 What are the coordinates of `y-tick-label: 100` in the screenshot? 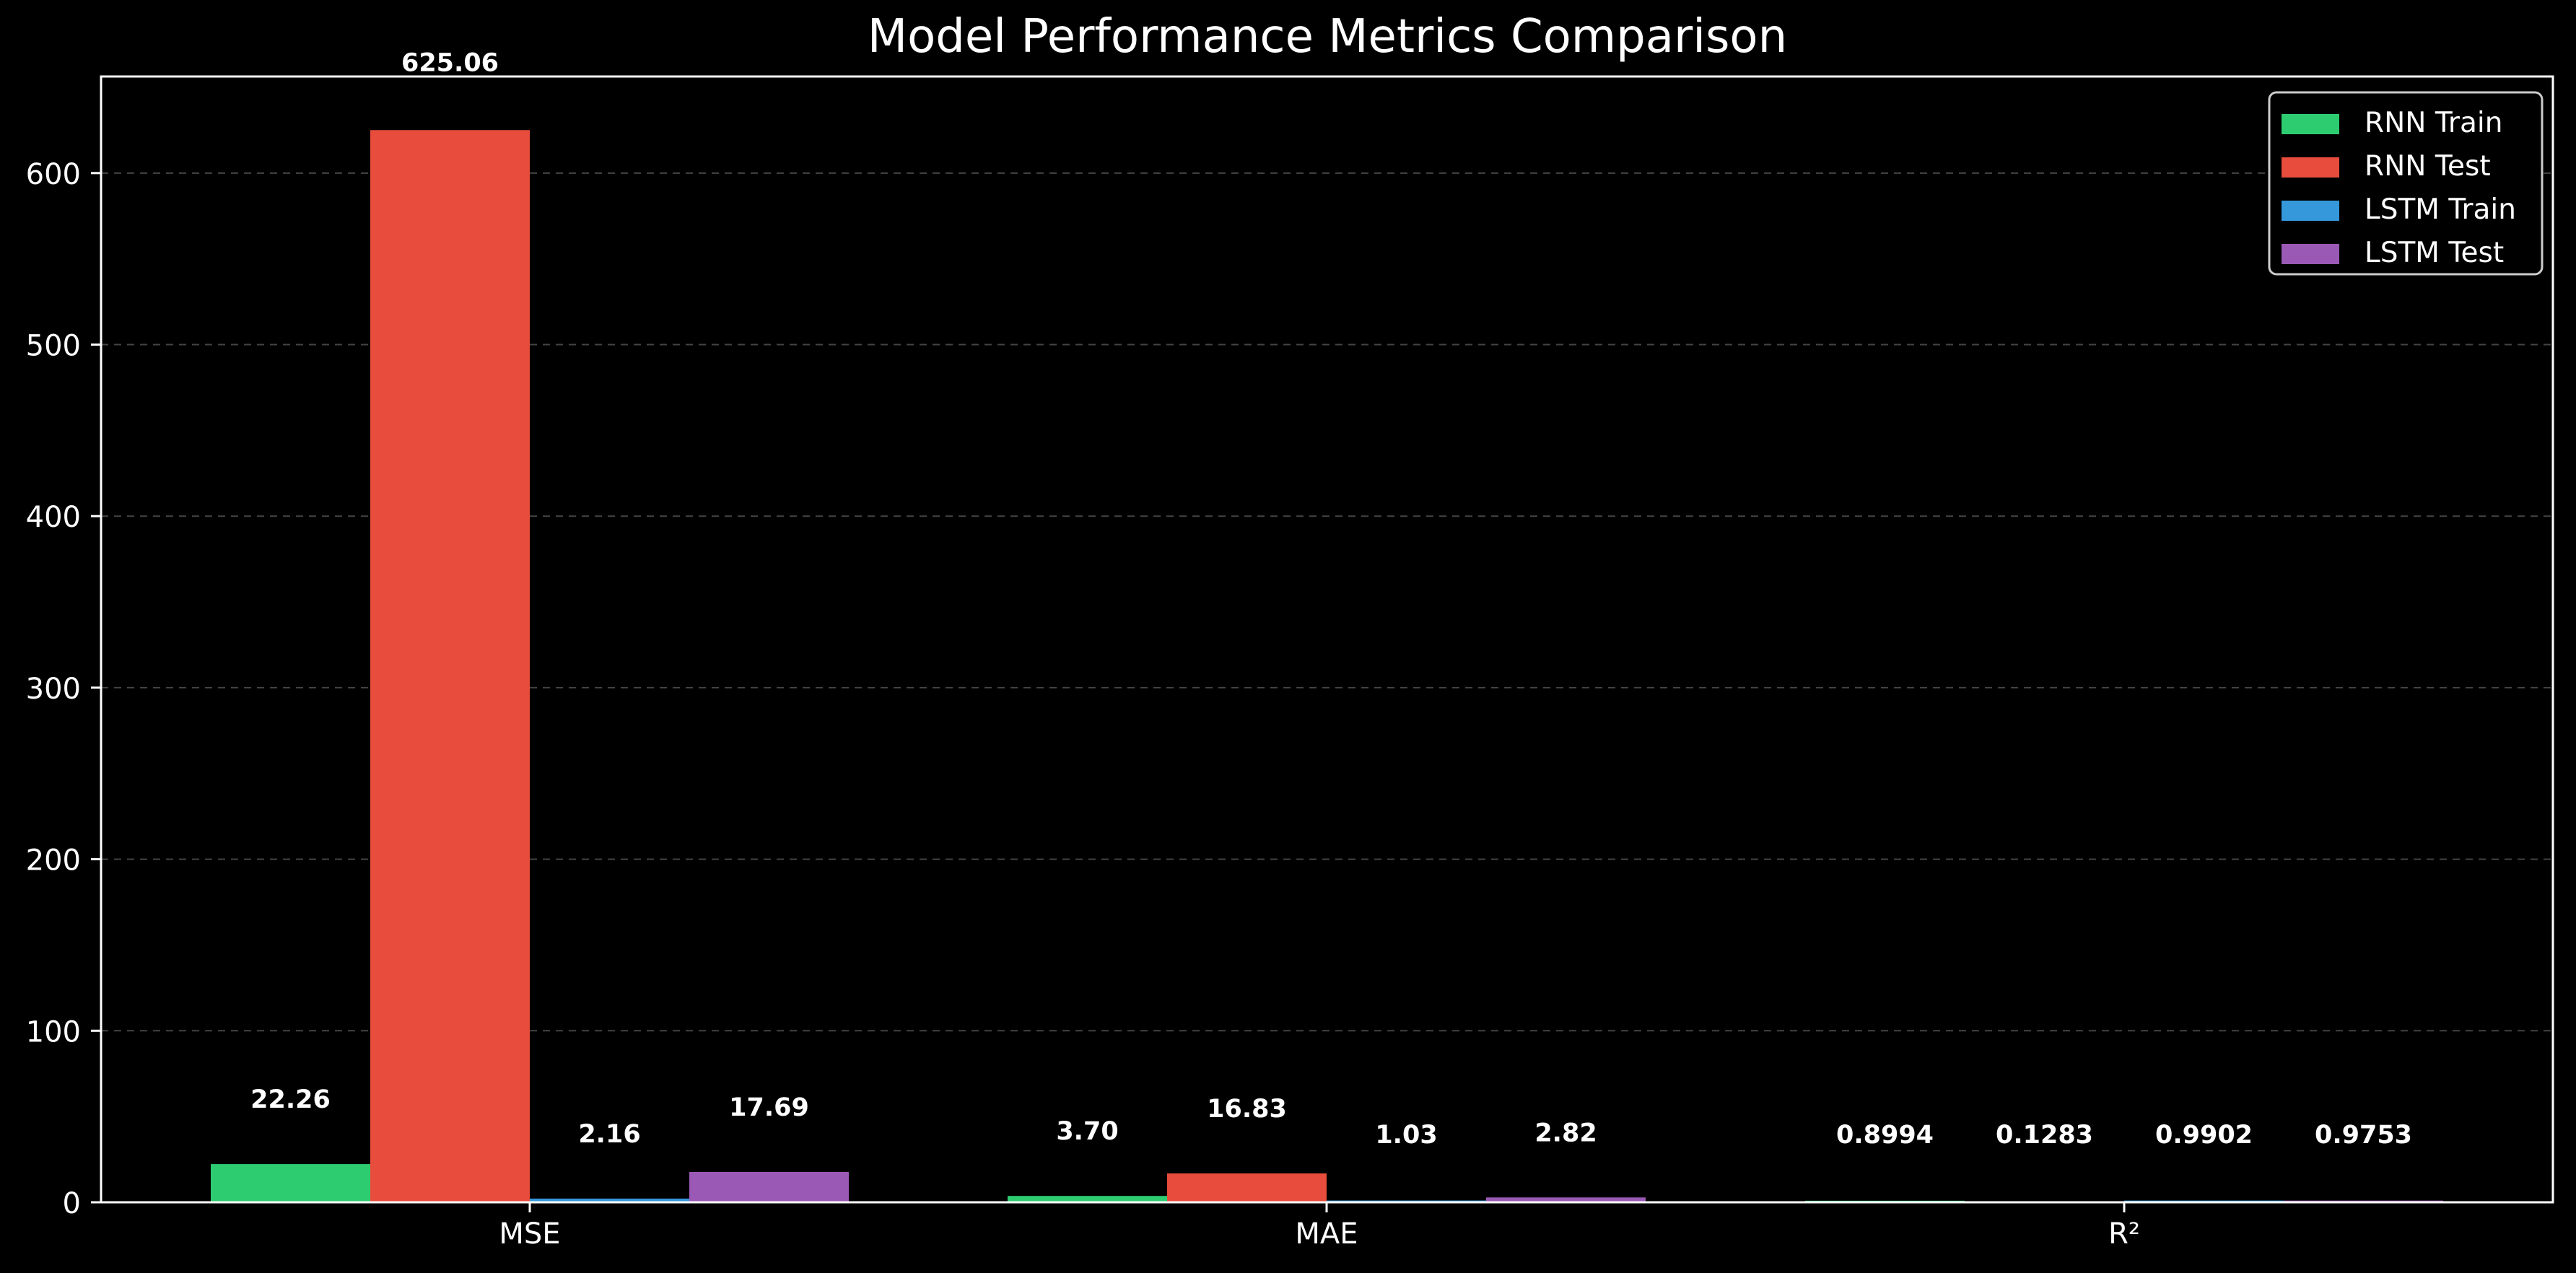 It's located at (53, 1032).